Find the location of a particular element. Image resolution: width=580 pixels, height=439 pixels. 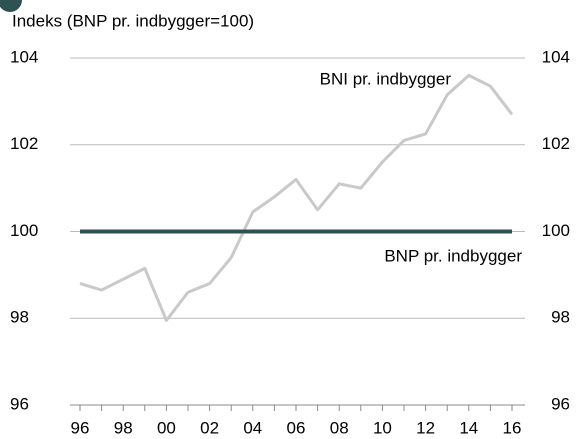

y-axis-label: Indeks (BNP pr. indbygger=100) is located at coordinates (133, 20).